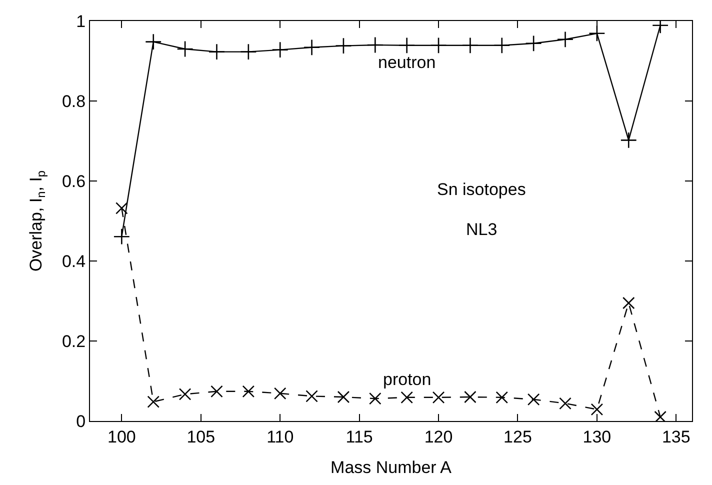 This screenshot has height=485, width=712. I want to click on x-tick-label: 115, so click(359, 436).